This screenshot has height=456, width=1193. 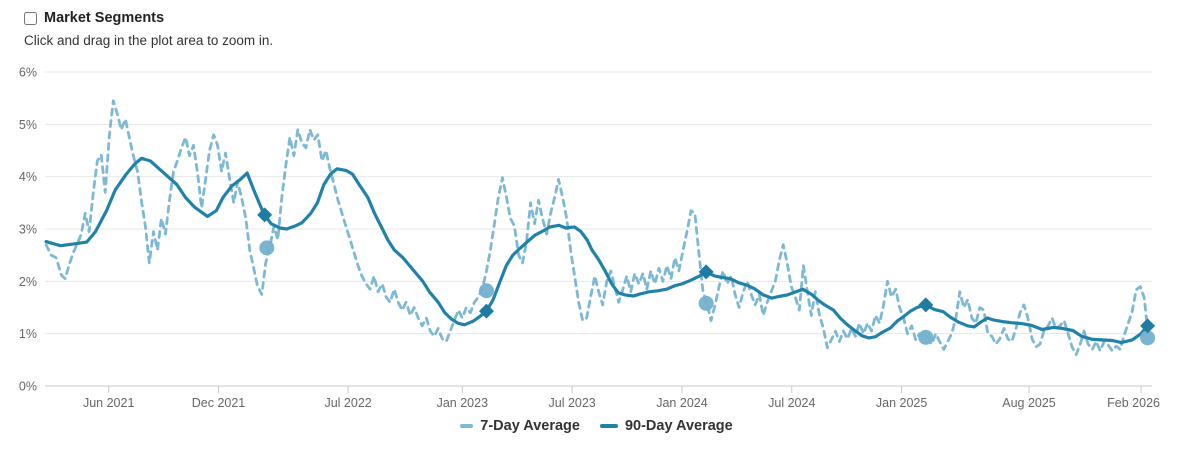 What do you see at coordinates (608, 426) in the screenshot?
I see `solid-line-swatch` at bounding box center [608, 426].